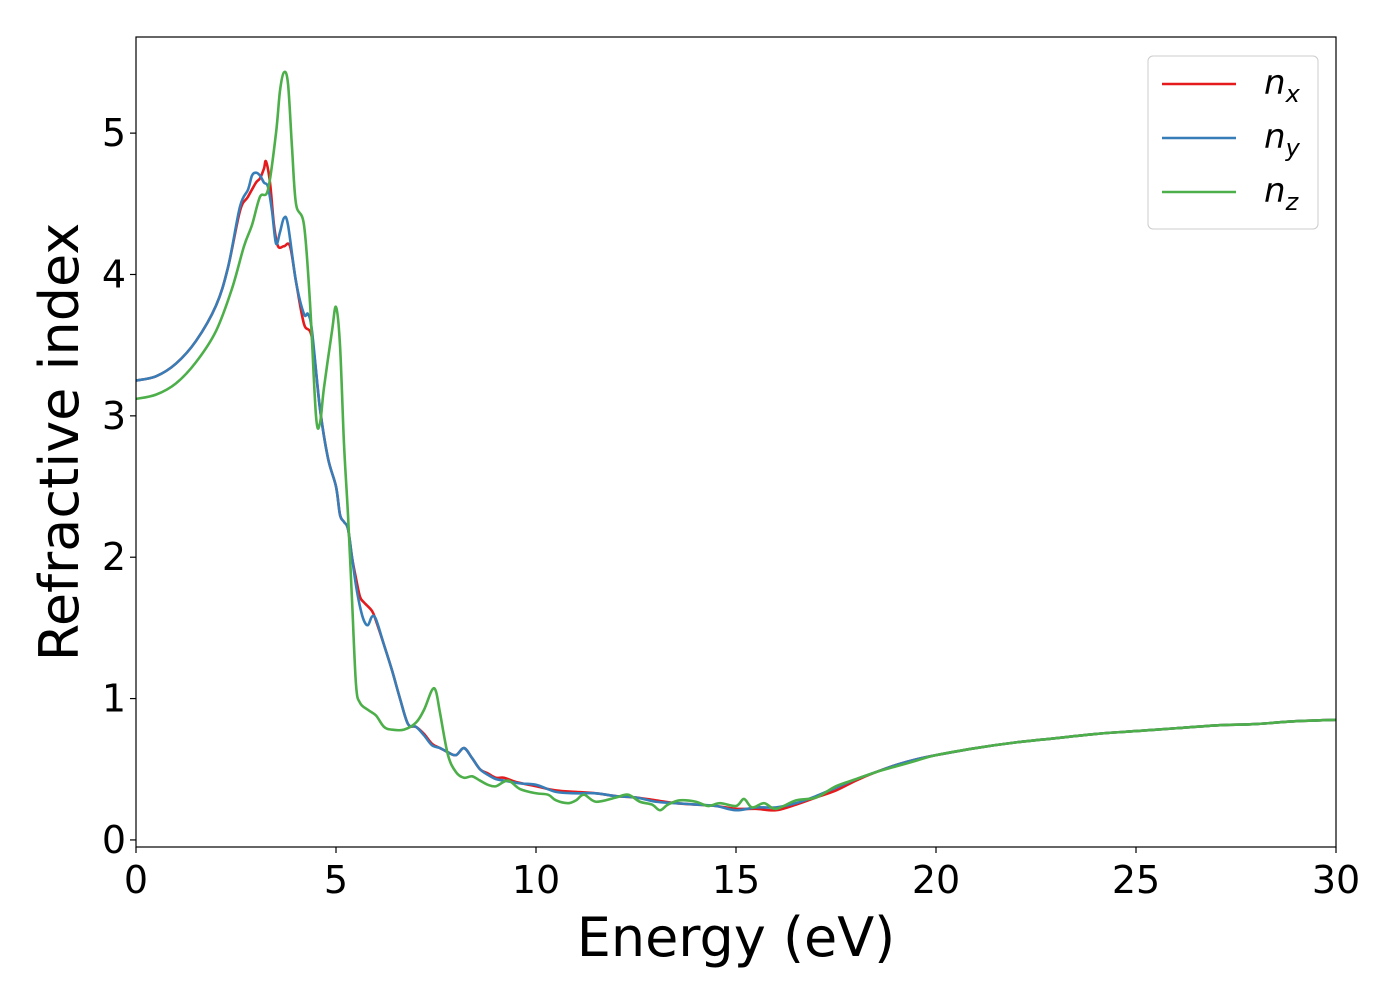 Image resolution: width=1400 pixels, height=1000 pixels. I want to click on y-tick-label: 2, so click(114, 557).